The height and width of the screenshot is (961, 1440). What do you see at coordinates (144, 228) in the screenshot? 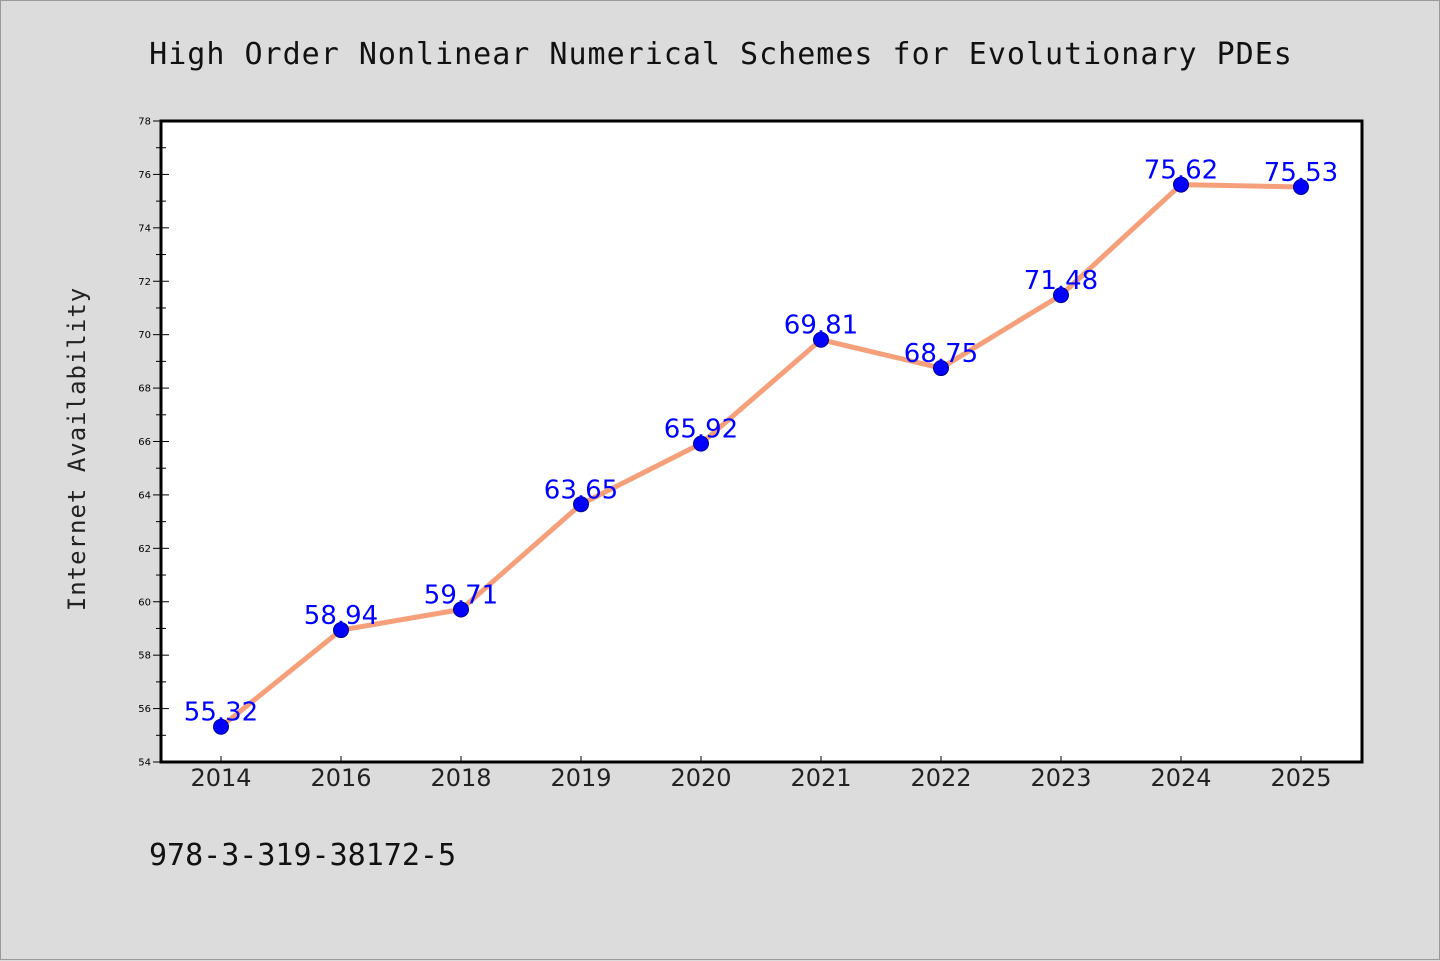
I see `y-tick-label: 74` at bounding box center [144, 228].